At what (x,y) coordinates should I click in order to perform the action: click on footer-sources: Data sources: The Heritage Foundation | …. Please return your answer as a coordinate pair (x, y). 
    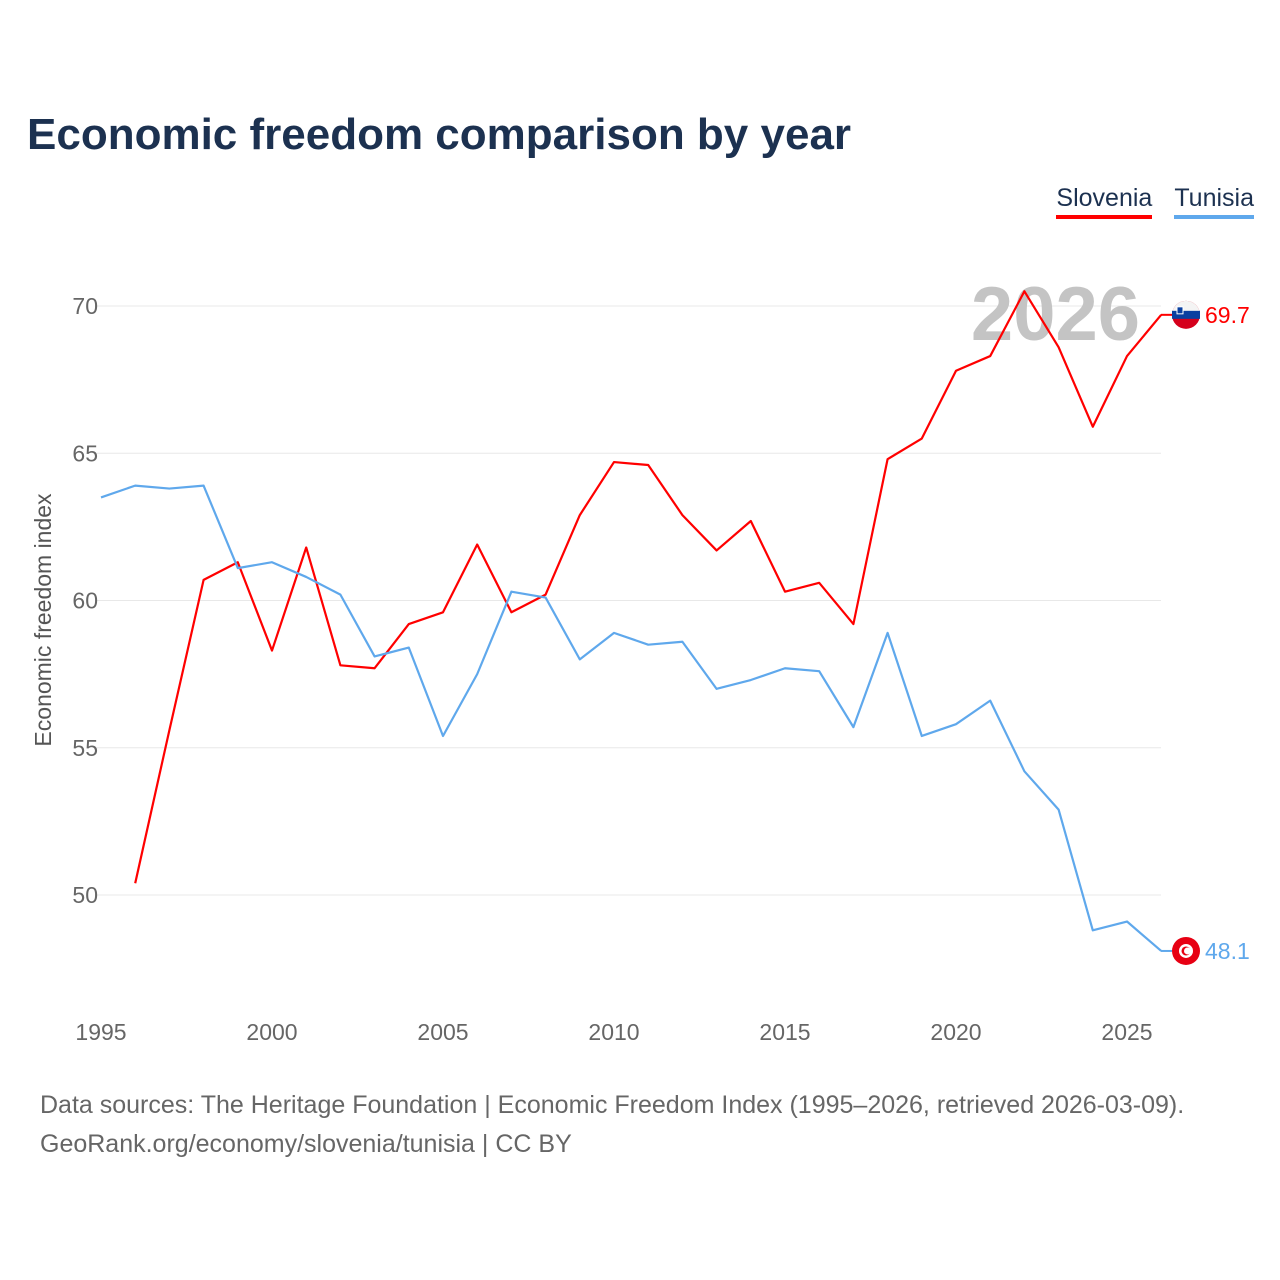
    Looking at the image, I should click on (612, 1105).